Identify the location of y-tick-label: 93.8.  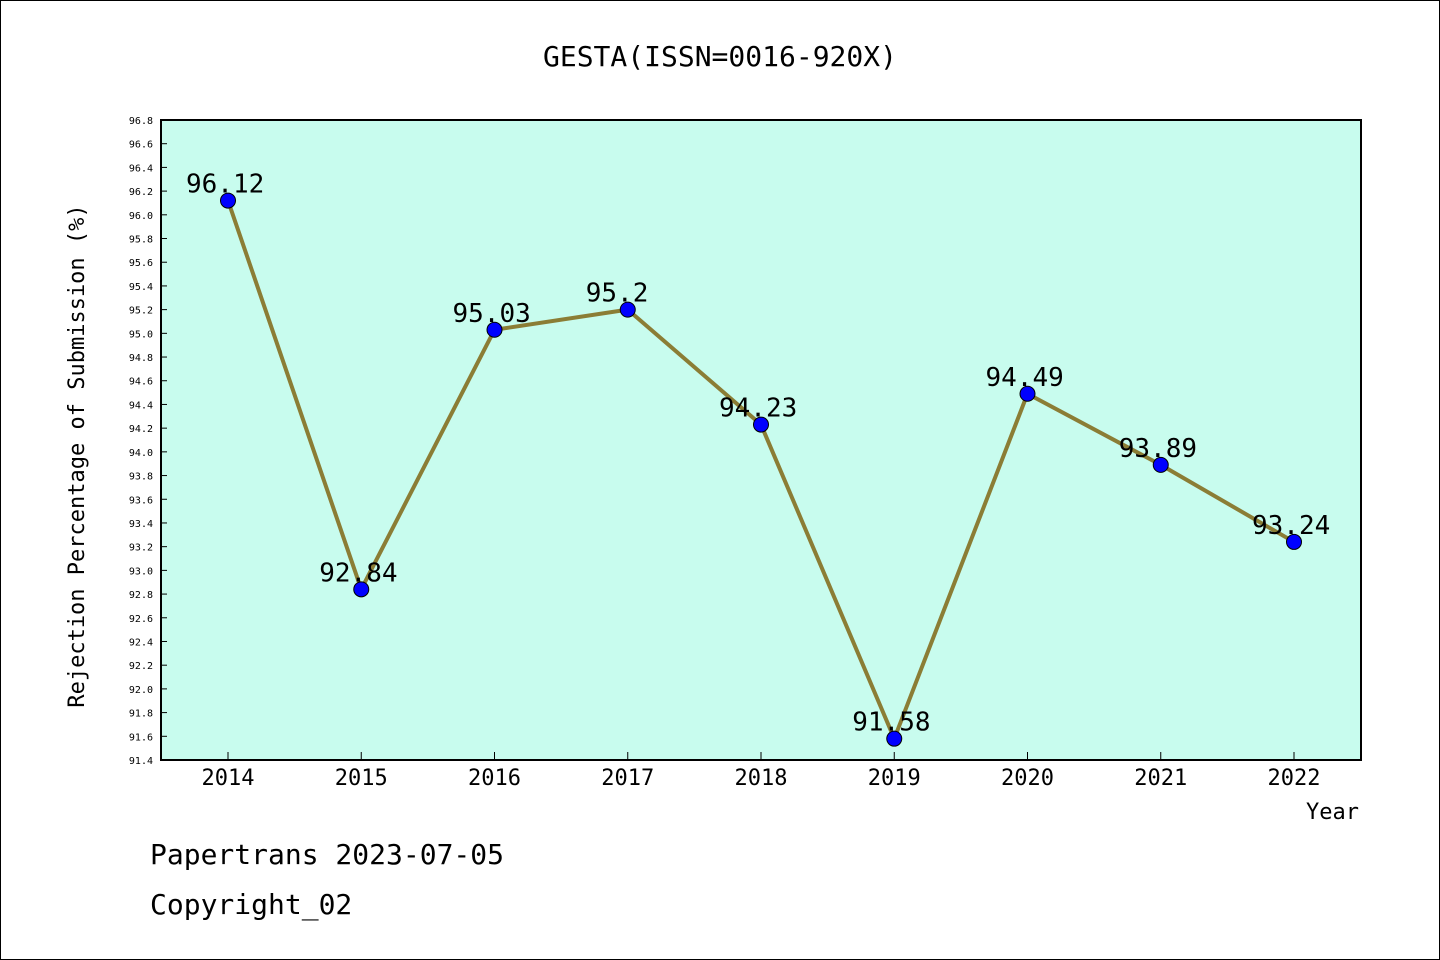
(141, 477).